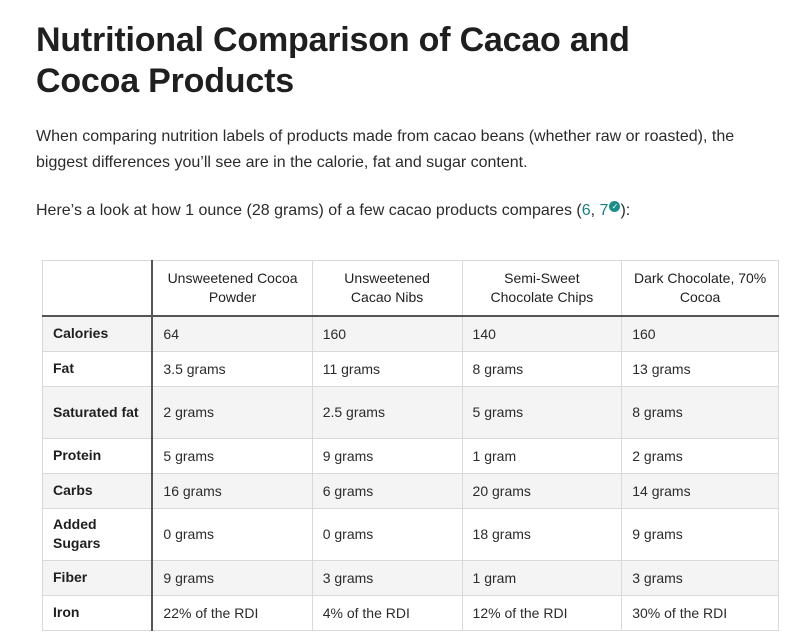 Image resolution: width=799 pixels, height=638 pixels. I want to click on column-header: Unsweetened Cocoa Powder, so click(232, 288).